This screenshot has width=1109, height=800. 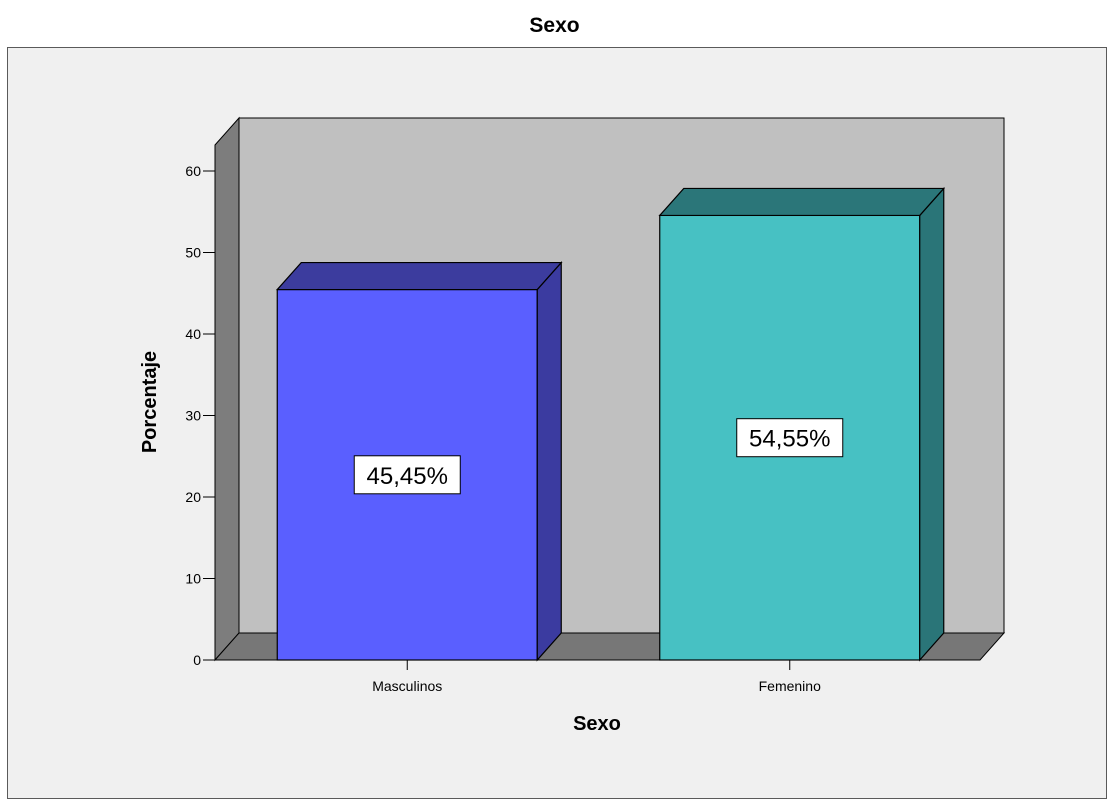 I want to click on y-tick-label: 40, so click(x=193, y=334).